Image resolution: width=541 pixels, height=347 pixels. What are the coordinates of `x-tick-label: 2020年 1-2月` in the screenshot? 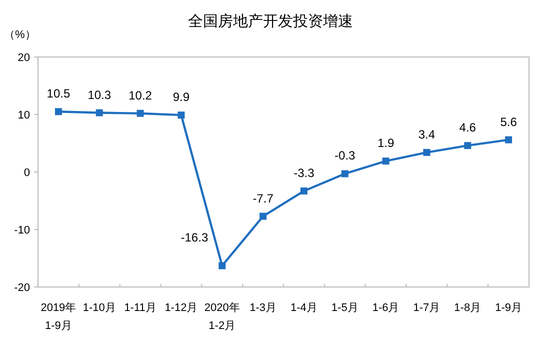 It's located at (222, 317).